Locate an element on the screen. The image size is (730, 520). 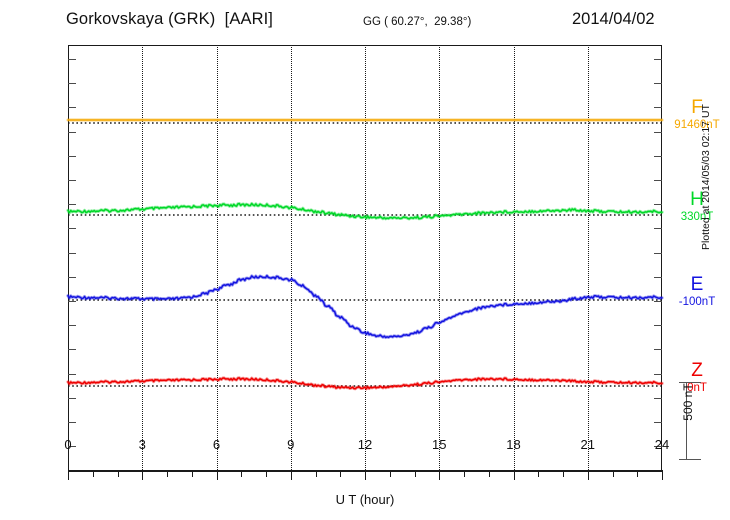
component-label-z: Z 0nT is located at coordinates (697, 378).